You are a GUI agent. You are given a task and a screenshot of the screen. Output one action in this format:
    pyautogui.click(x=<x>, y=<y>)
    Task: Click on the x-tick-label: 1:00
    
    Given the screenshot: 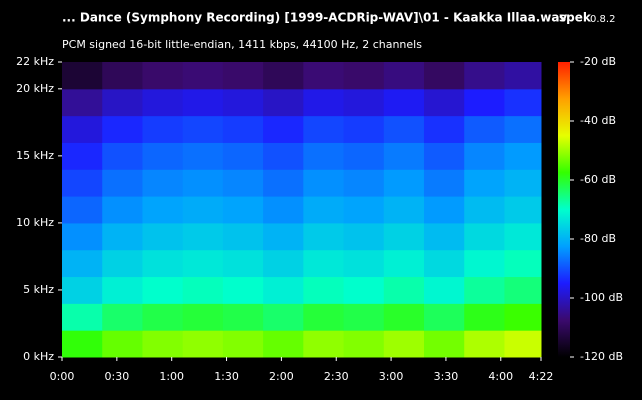 What is the action you would take?
    pyautogui.click(x=171, y=376)
    